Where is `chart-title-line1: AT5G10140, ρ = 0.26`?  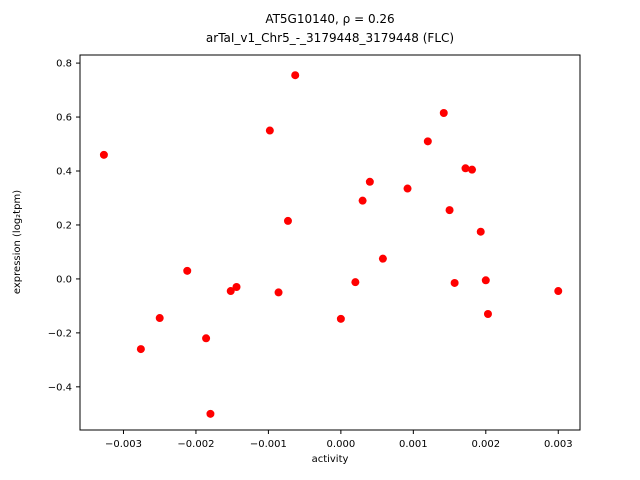
chart-title-line1: AT5G10140, ρ = 0.26 is located at coordinates (329, 19).